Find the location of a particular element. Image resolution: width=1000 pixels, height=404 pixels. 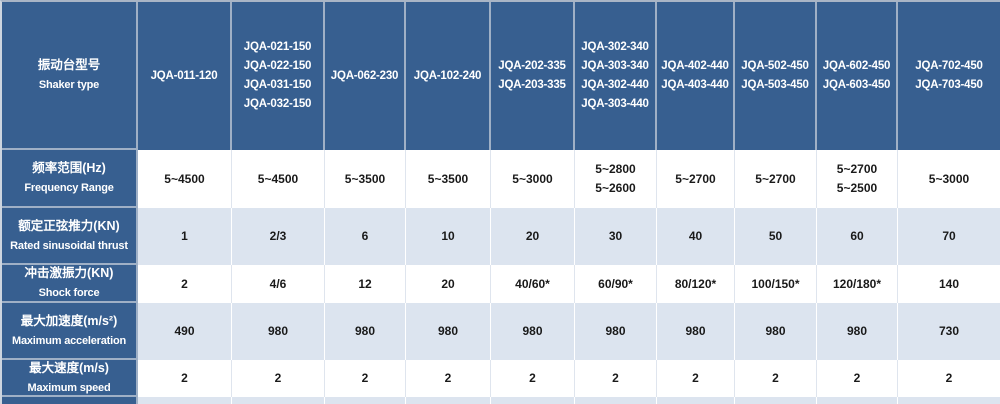

value-cell: 730 is located at coordinates (949, 331).